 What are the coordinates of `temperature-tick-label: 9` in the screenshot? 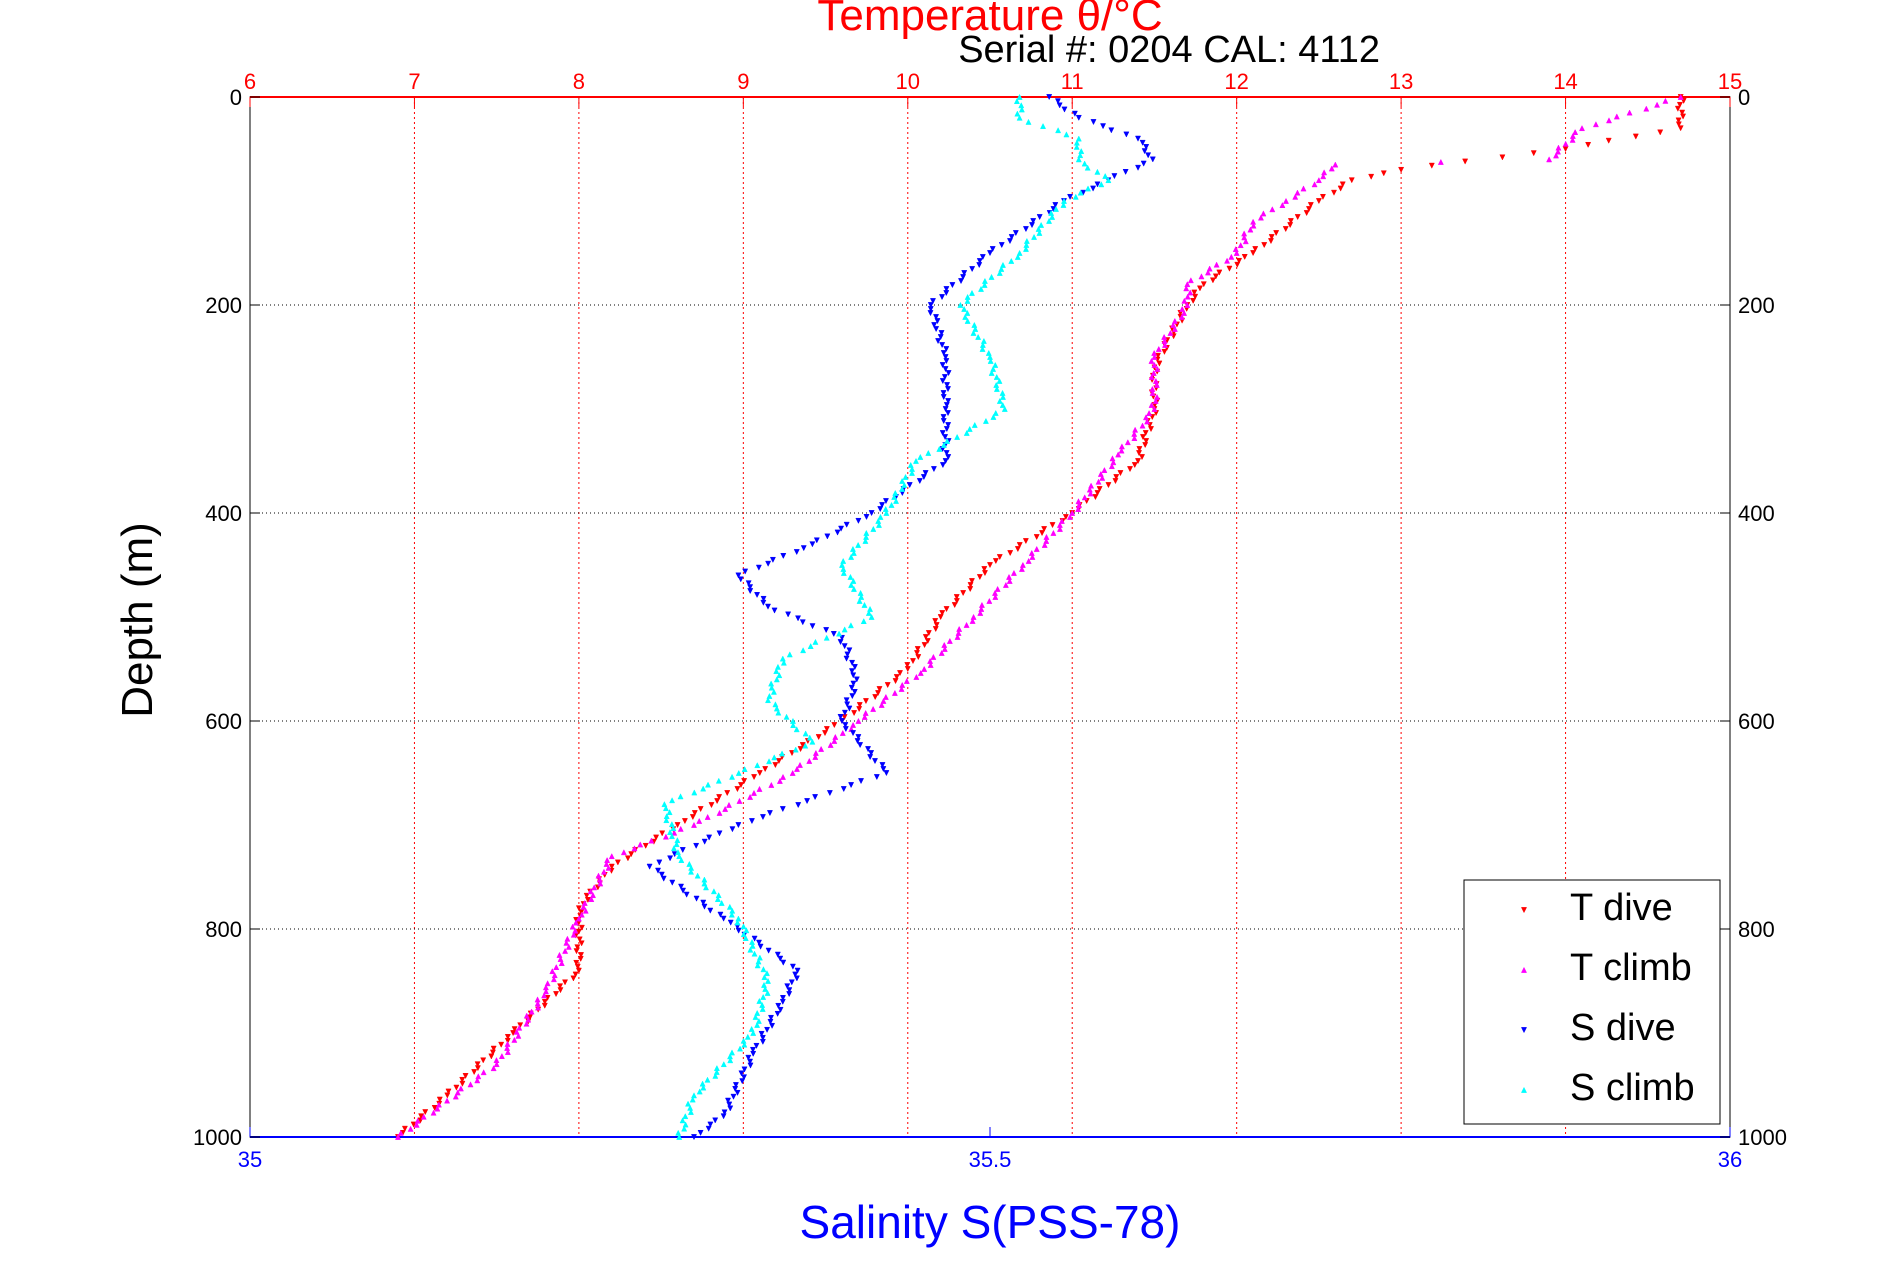 It's located at (743, 81).